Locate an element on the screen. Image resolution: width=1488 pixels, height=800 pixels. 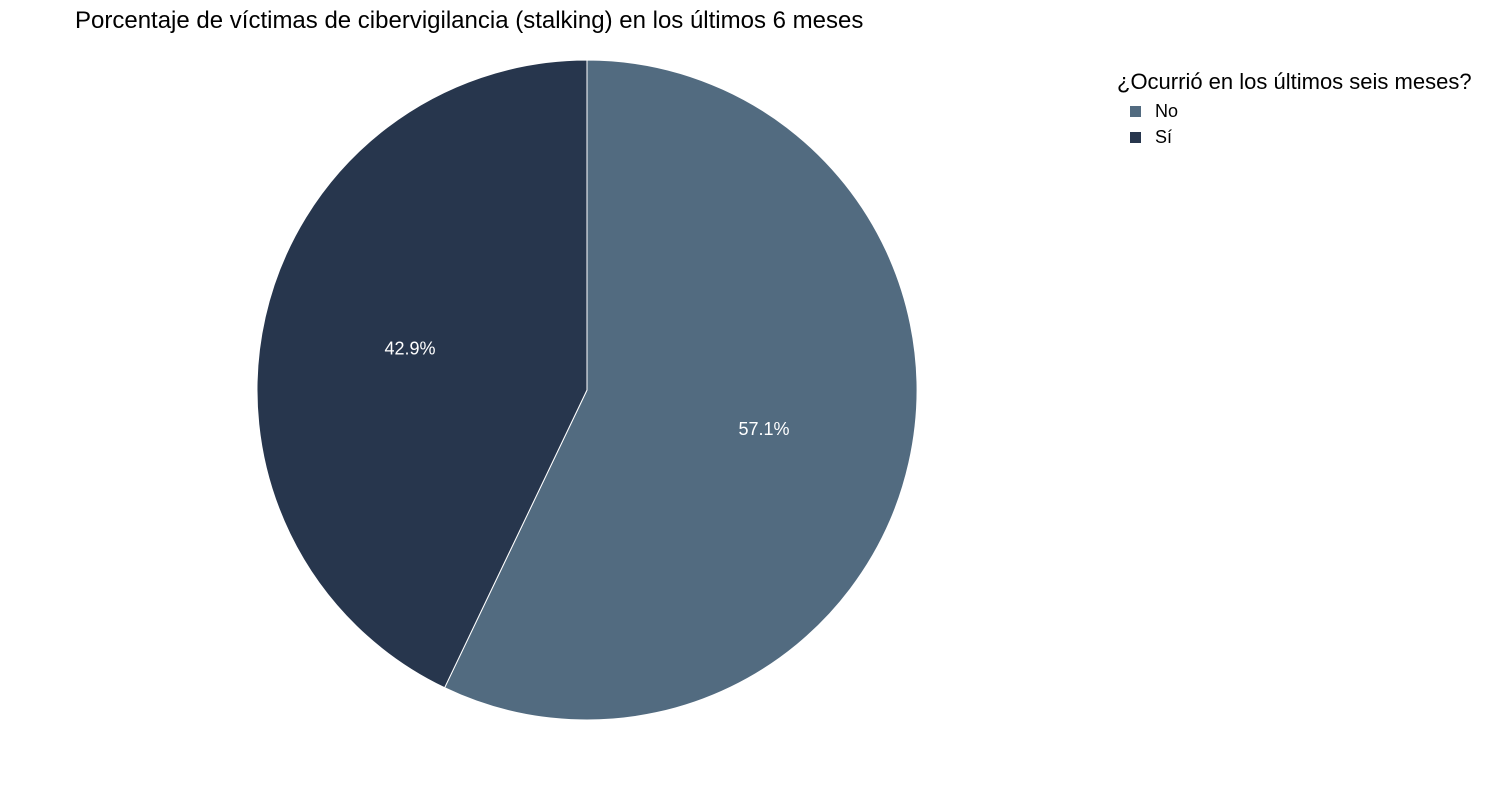
legend-swatch-no is located at coordinates (1135, 111).